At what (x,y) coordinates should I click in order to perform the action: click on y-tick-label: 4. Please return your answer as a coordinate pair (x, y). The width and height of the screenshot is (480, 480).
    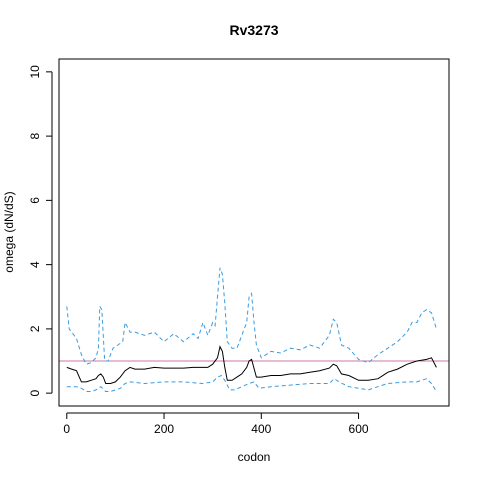
    Looking at the image, I should click on (35, 264).